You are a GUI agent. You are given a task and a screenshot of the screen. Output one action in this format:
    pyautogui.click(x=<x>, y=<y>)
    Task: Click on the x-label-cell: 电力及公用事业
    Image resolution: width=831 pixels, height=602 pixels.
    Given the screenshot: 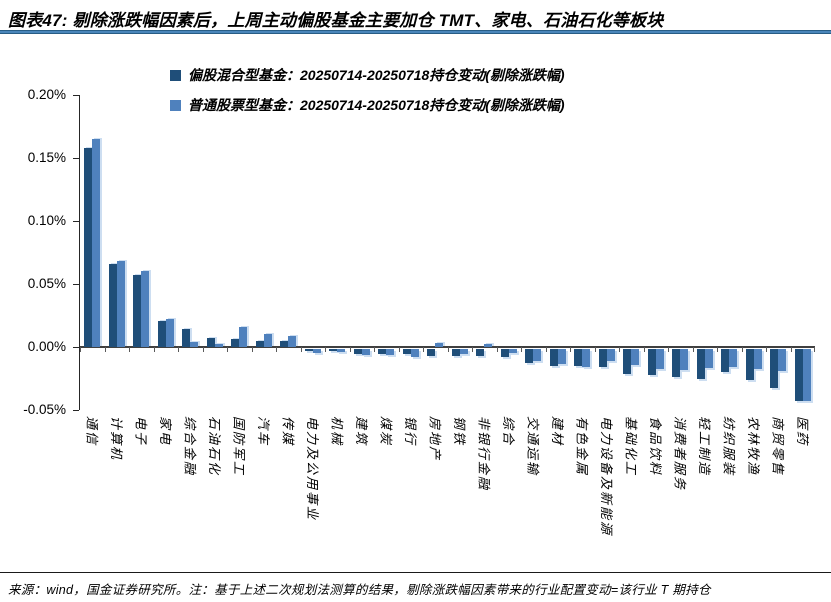 What is the action you would take?
    pyautogui.click(x=312, y=491)
    